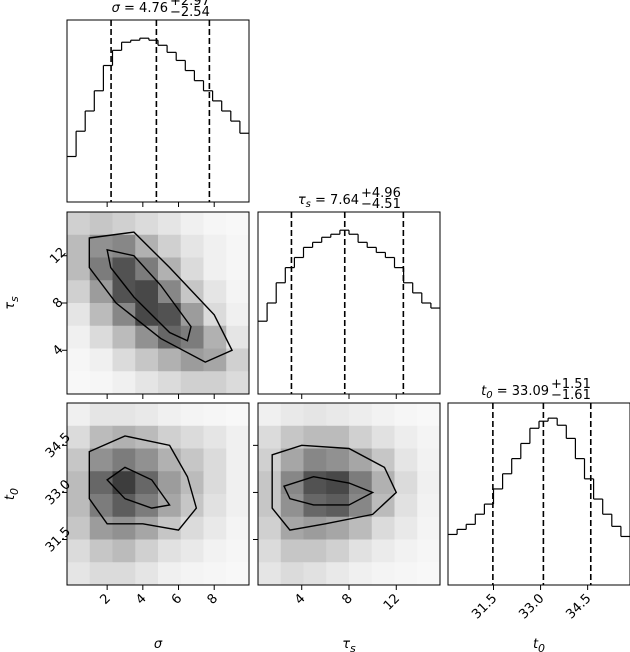 This screenshot has width=630, height=652. What do you see at coordinates (140, 8) in the screenshot?
I see `panel-title: σ = 4.76` at bounding box center [140, 8].